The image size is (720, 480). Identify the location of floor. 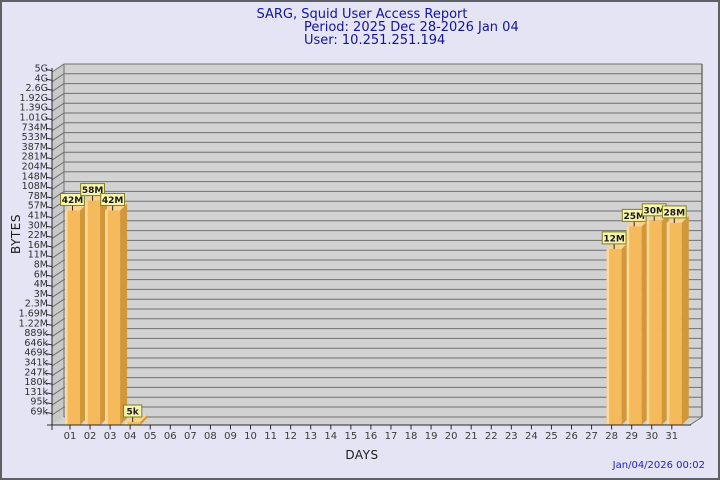
(377, 421).